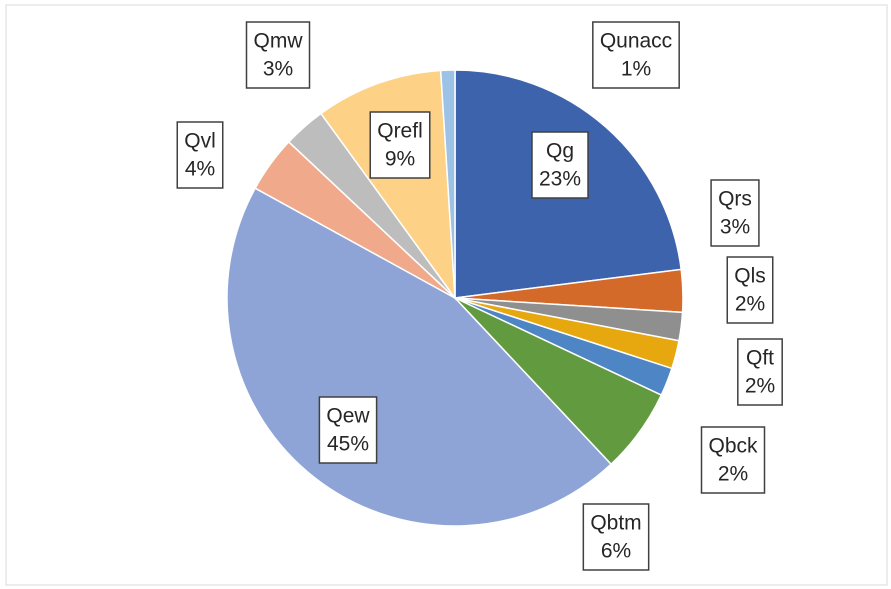 Image resolution: width=891 pixels, height=589 pixels. I want to click on label-name: Qmw, so click(279, 41).